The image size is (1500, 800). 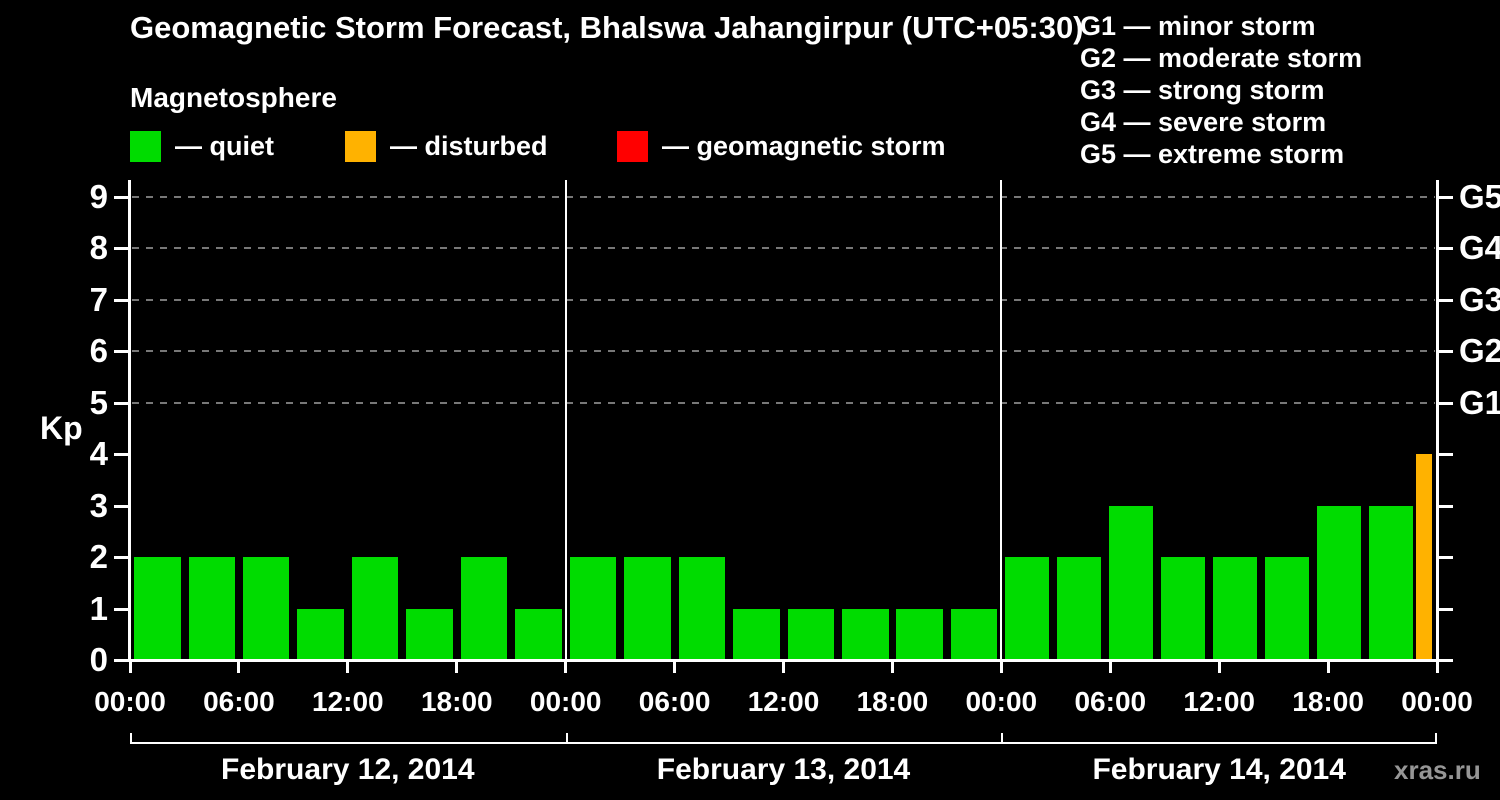 I want to click on y-axis-label: 1, so click(x=98, y=608).